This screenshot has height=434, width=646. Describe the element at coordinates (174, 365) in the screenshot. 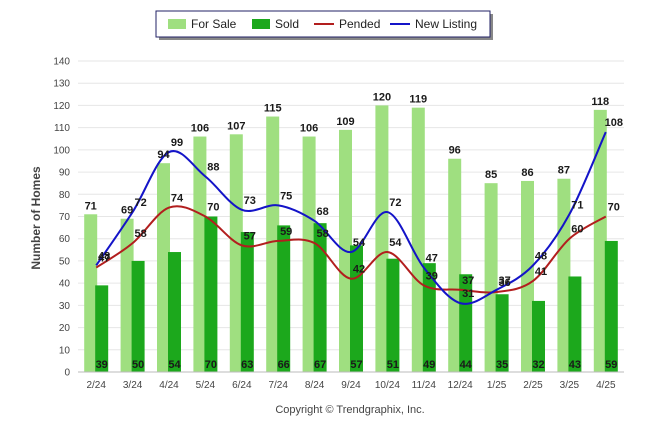

I see `label-sold: 54` at that location.